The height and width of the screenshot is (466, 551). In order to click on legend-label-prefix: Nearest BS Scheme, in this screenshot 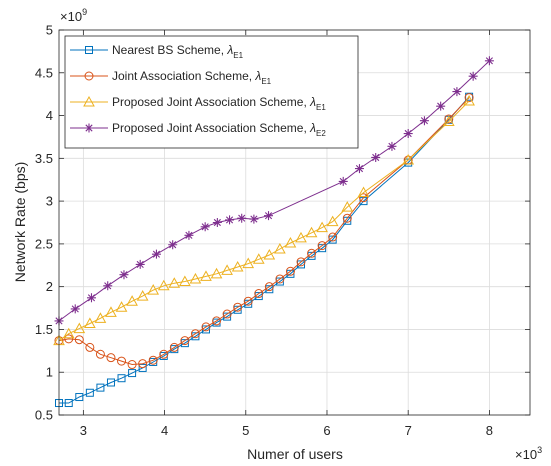, I will do `click(169, 50)`.